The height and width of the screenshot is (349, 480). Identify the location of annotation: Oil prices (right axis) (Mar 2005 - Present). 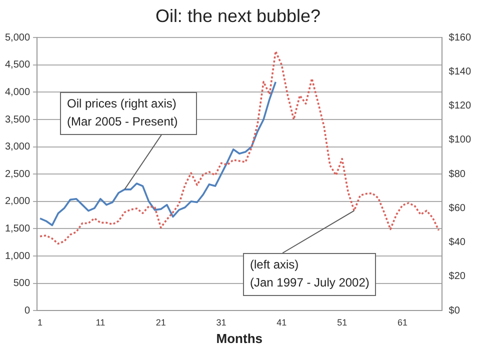
(122, 112).